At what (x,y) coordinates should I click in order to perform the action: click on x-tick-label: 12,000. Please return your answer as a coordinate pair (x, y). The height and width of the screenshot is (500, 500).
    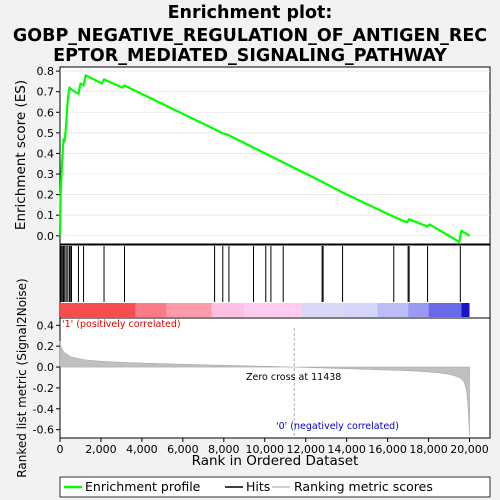
    Looking at the image, I should click on (305, 449).